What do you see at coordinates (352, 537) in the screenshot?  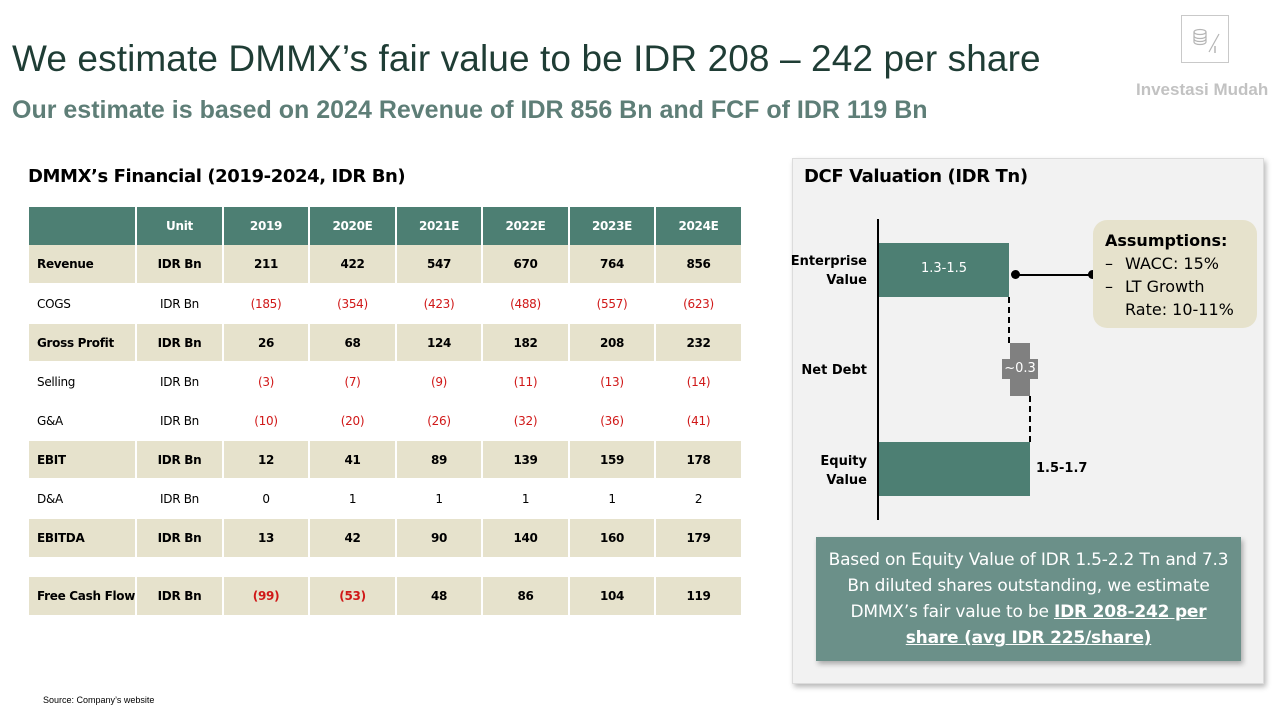 I see `table-cell: 42` at bounding box center [352, 537].